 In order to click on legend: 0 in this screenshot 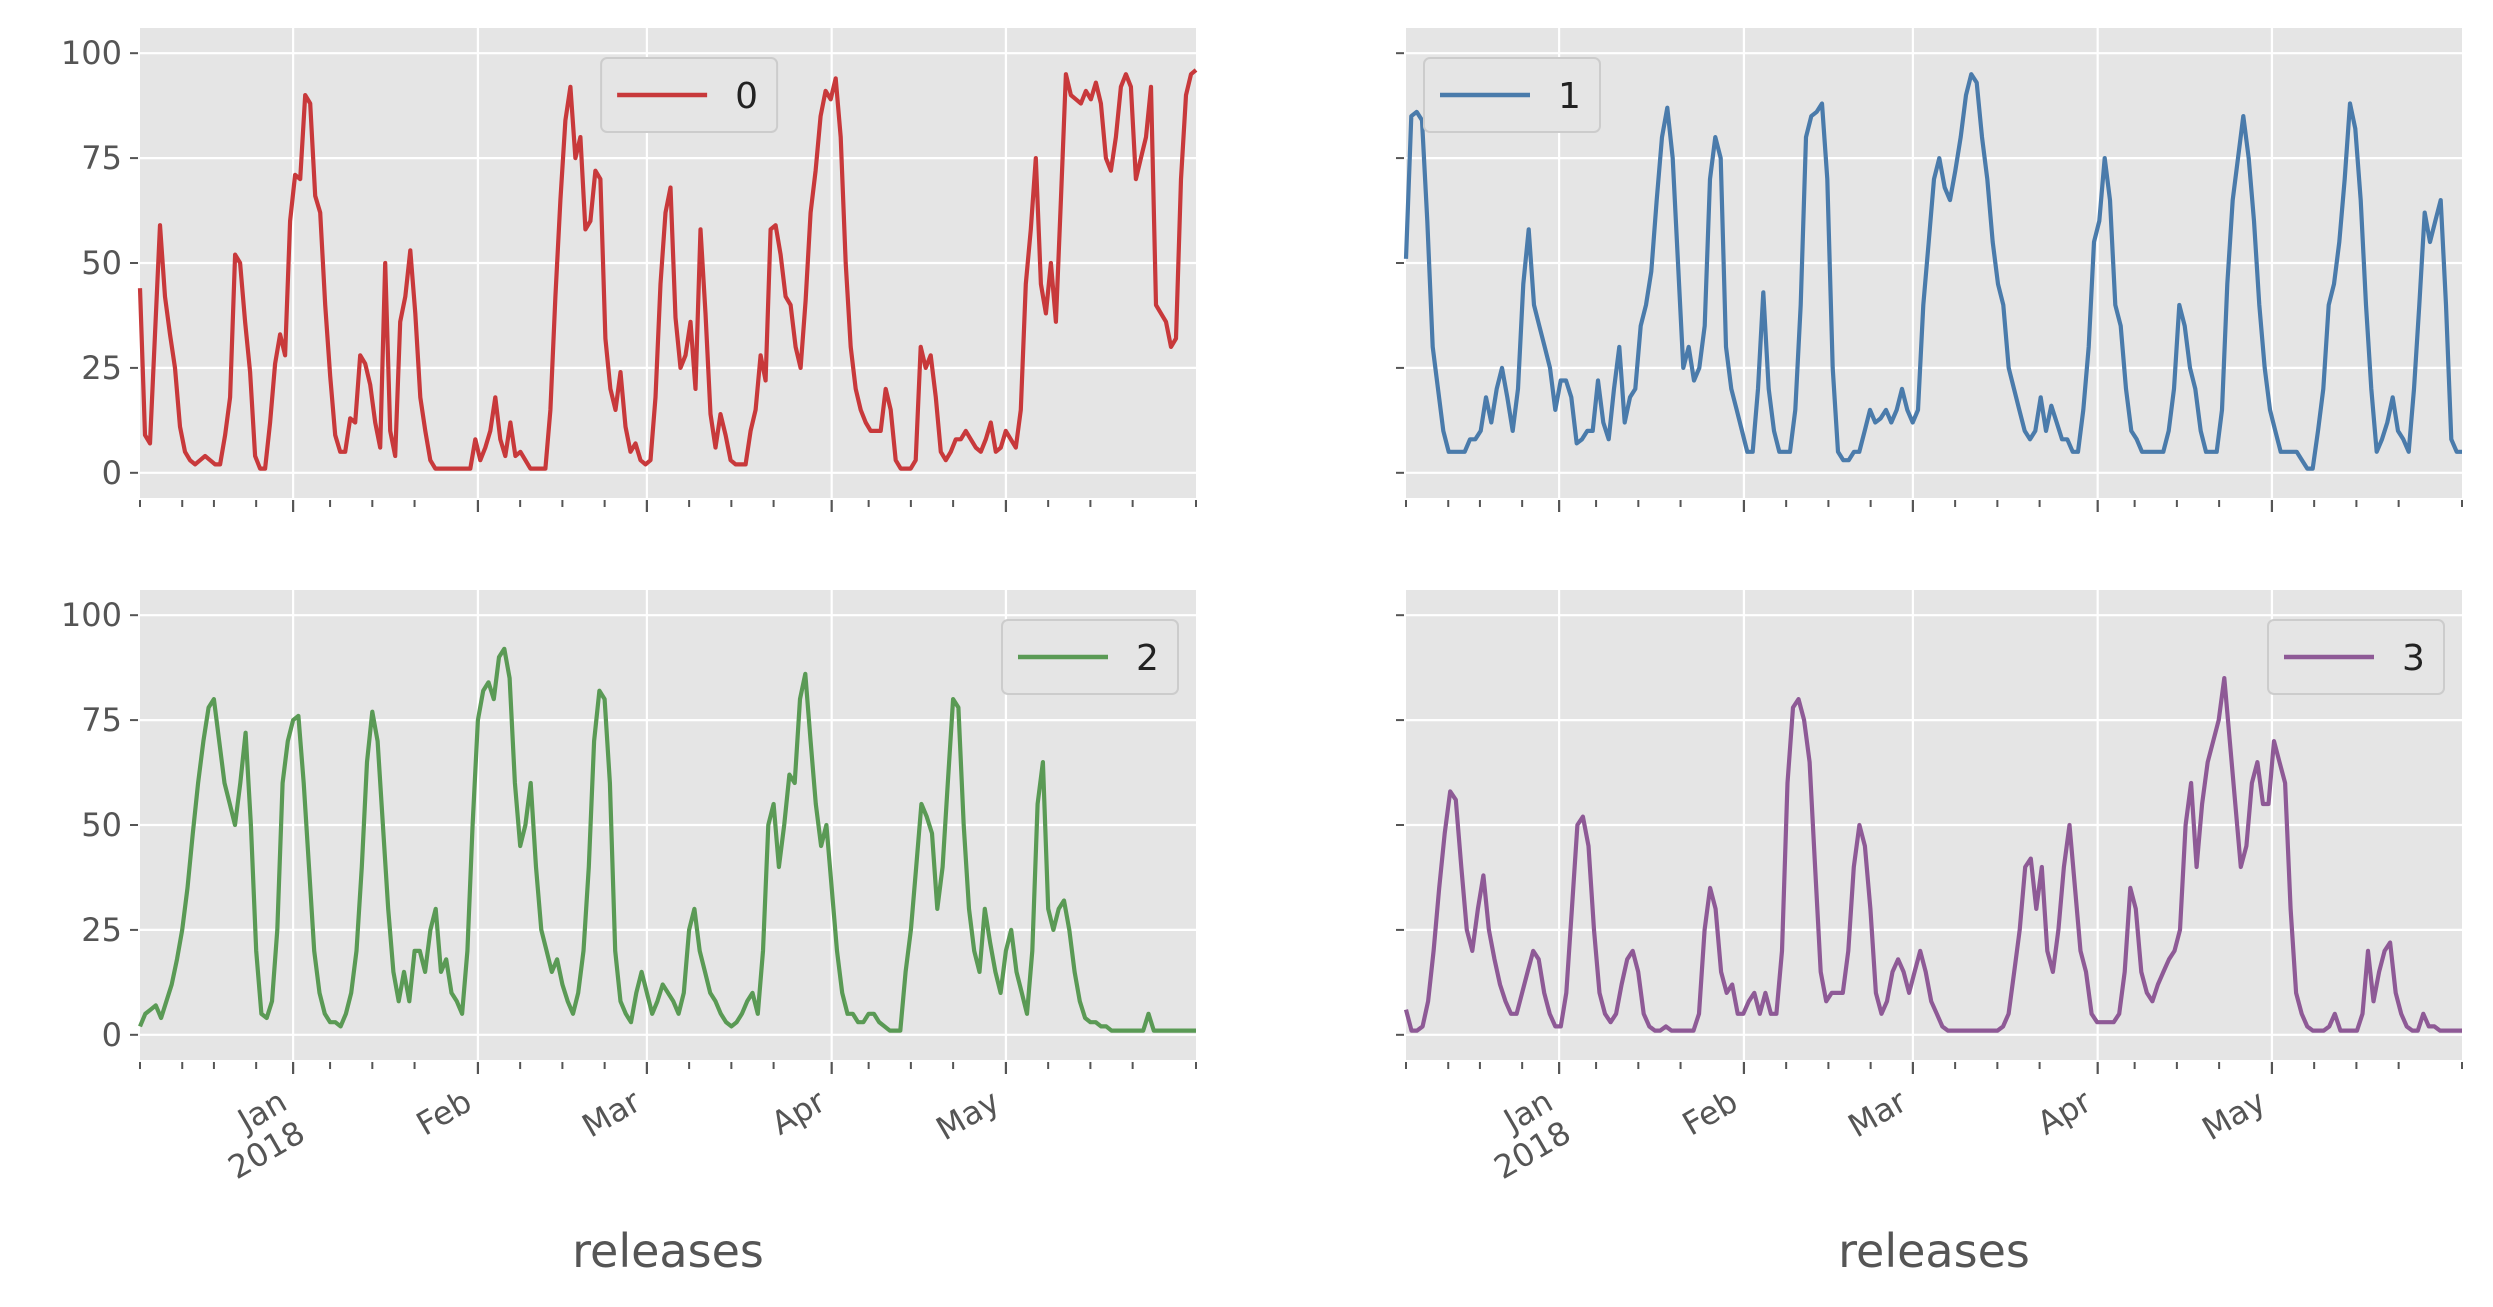, I will do `click(689, 95)`.